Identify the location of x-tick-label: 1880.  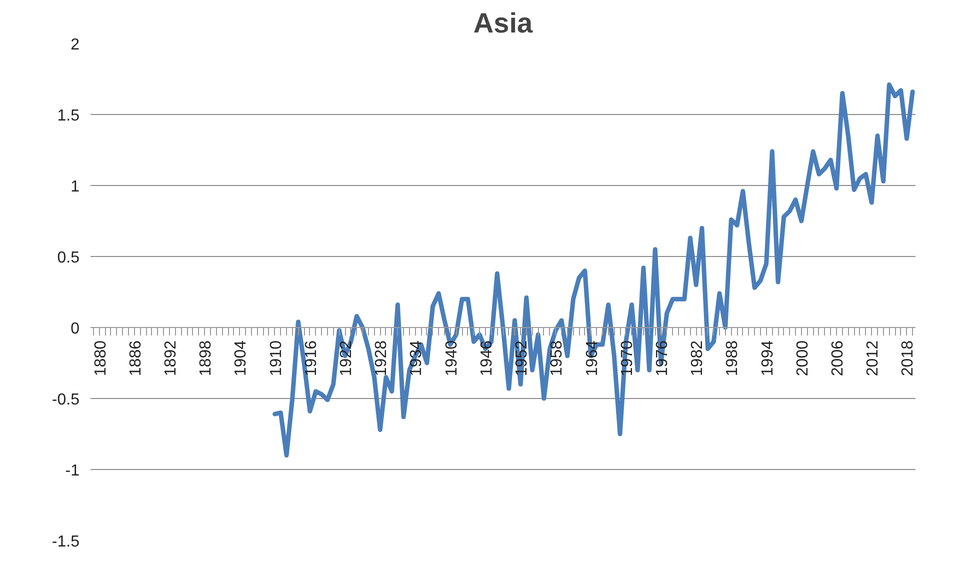
(101, 358).